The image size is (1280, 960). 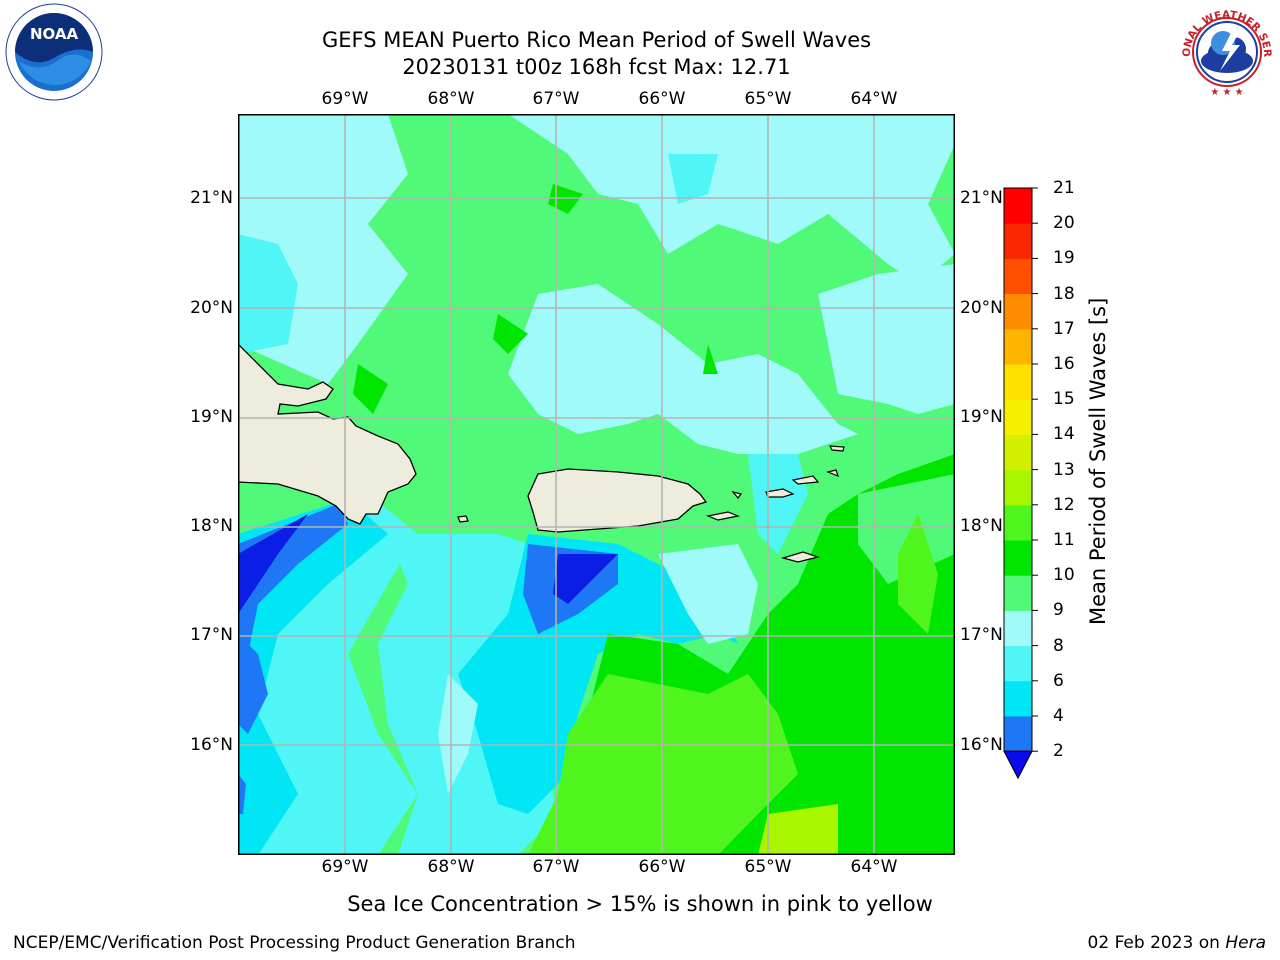 What do you see at coordinates (981, 526) in the screenshot?
I see `lat-tick-right: 18°N` at bounding box center [981, 526].